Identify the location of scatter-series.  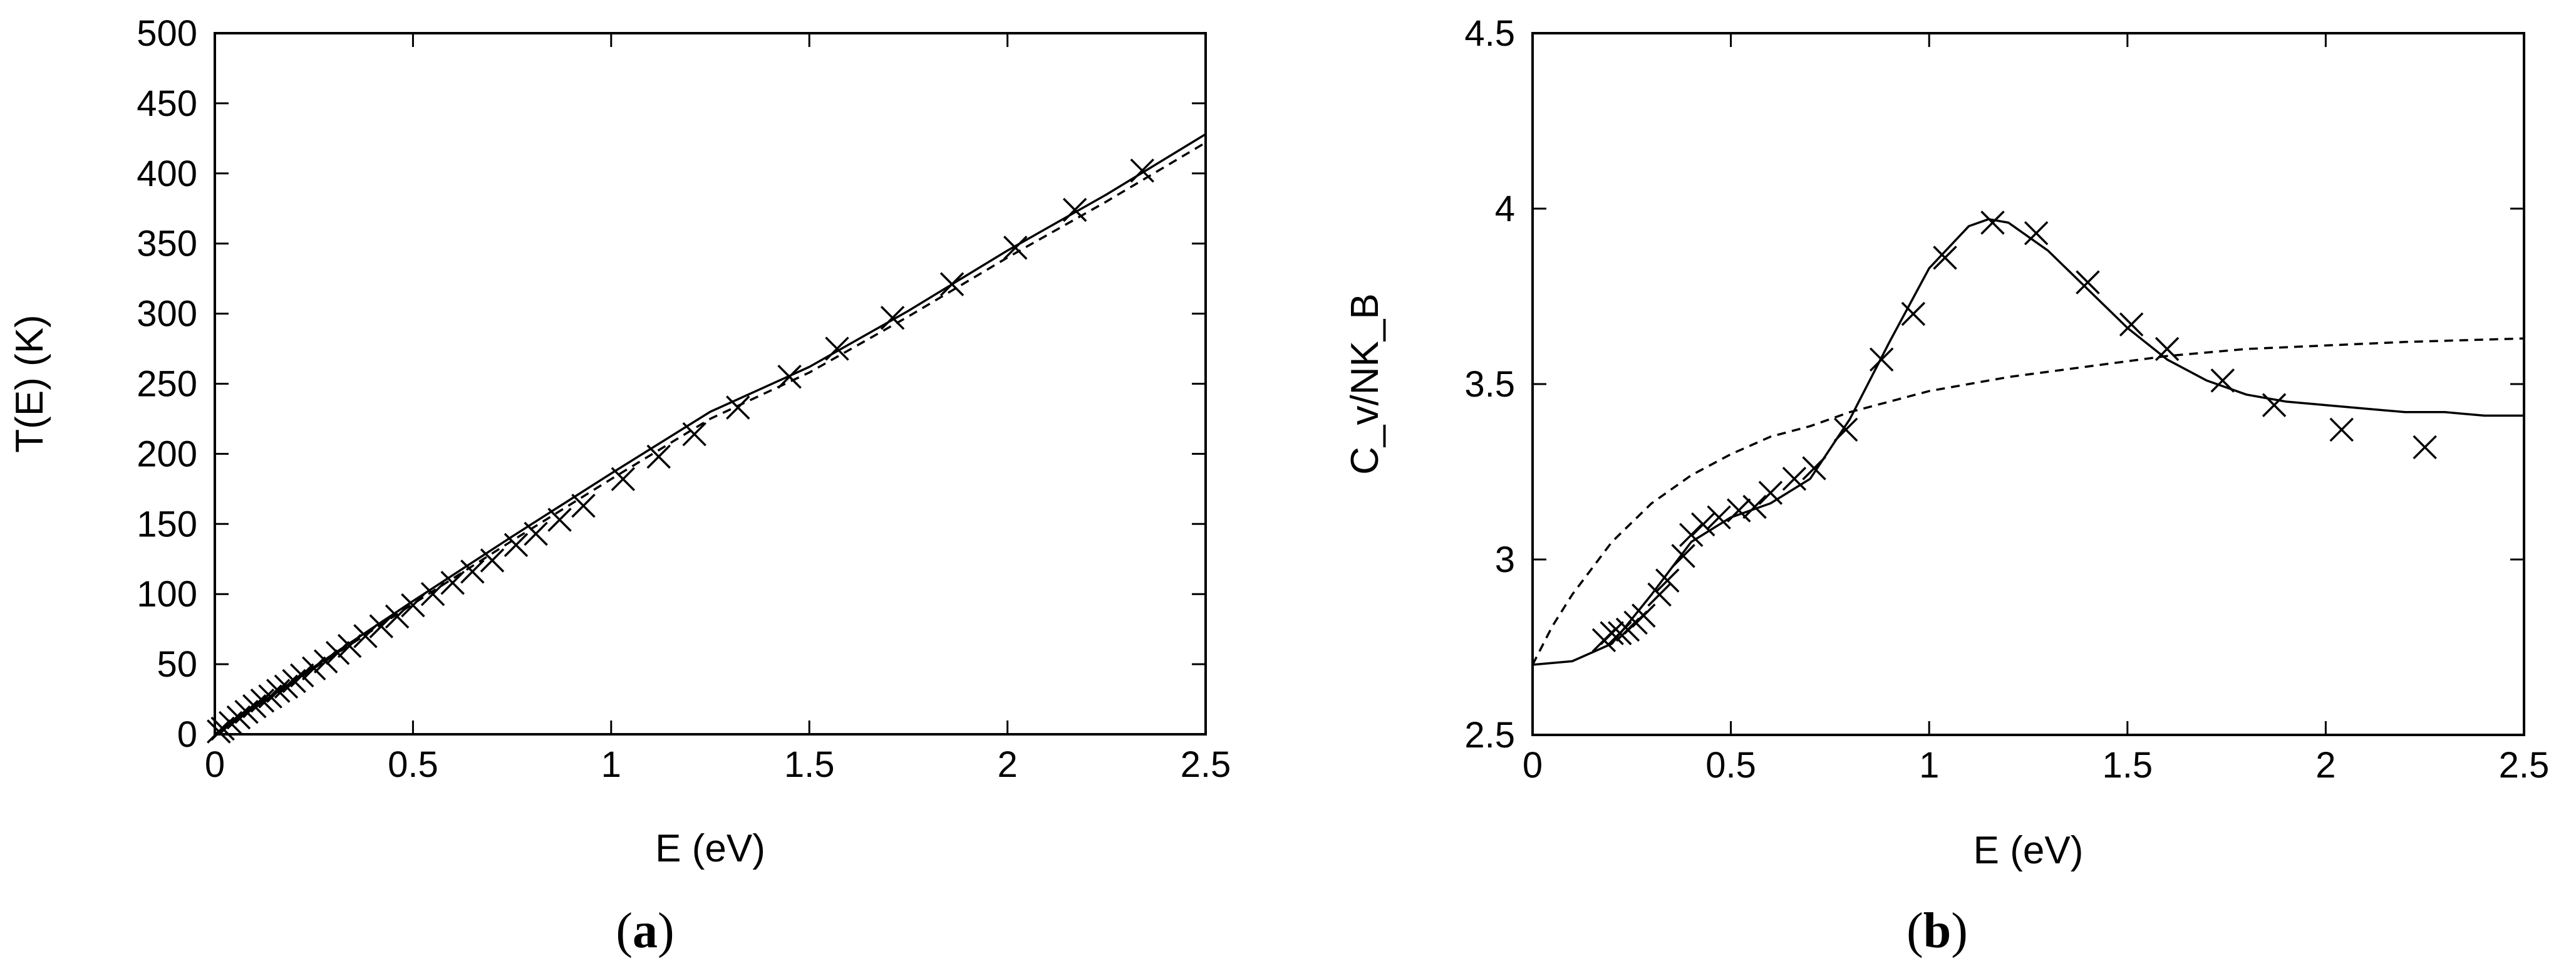
(2014, 432).